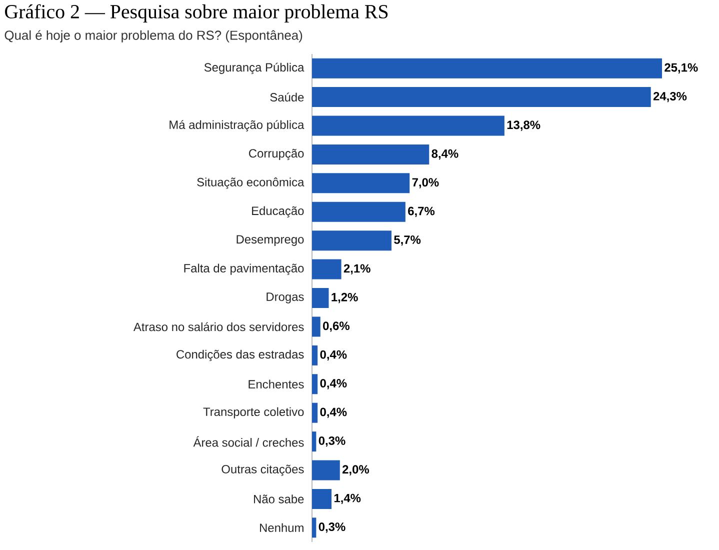 The image size is (719, 550). Describe the element at coordinates (254, 68) in the screenshot. I see `y-tick-label: Segurança Pública` at that location.